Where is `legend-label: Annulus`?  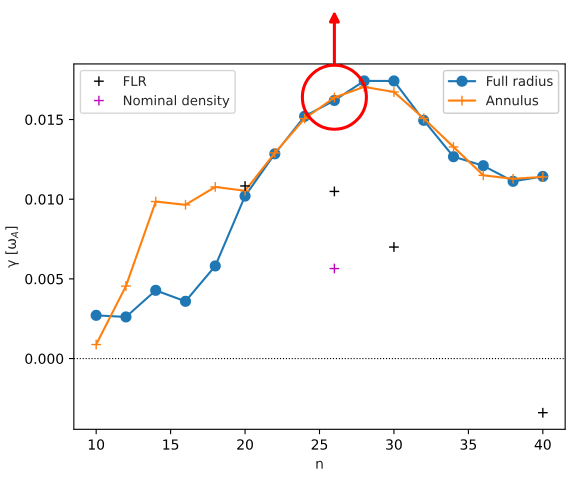
legend-label: Annulus is located at coordinates (512, 100).